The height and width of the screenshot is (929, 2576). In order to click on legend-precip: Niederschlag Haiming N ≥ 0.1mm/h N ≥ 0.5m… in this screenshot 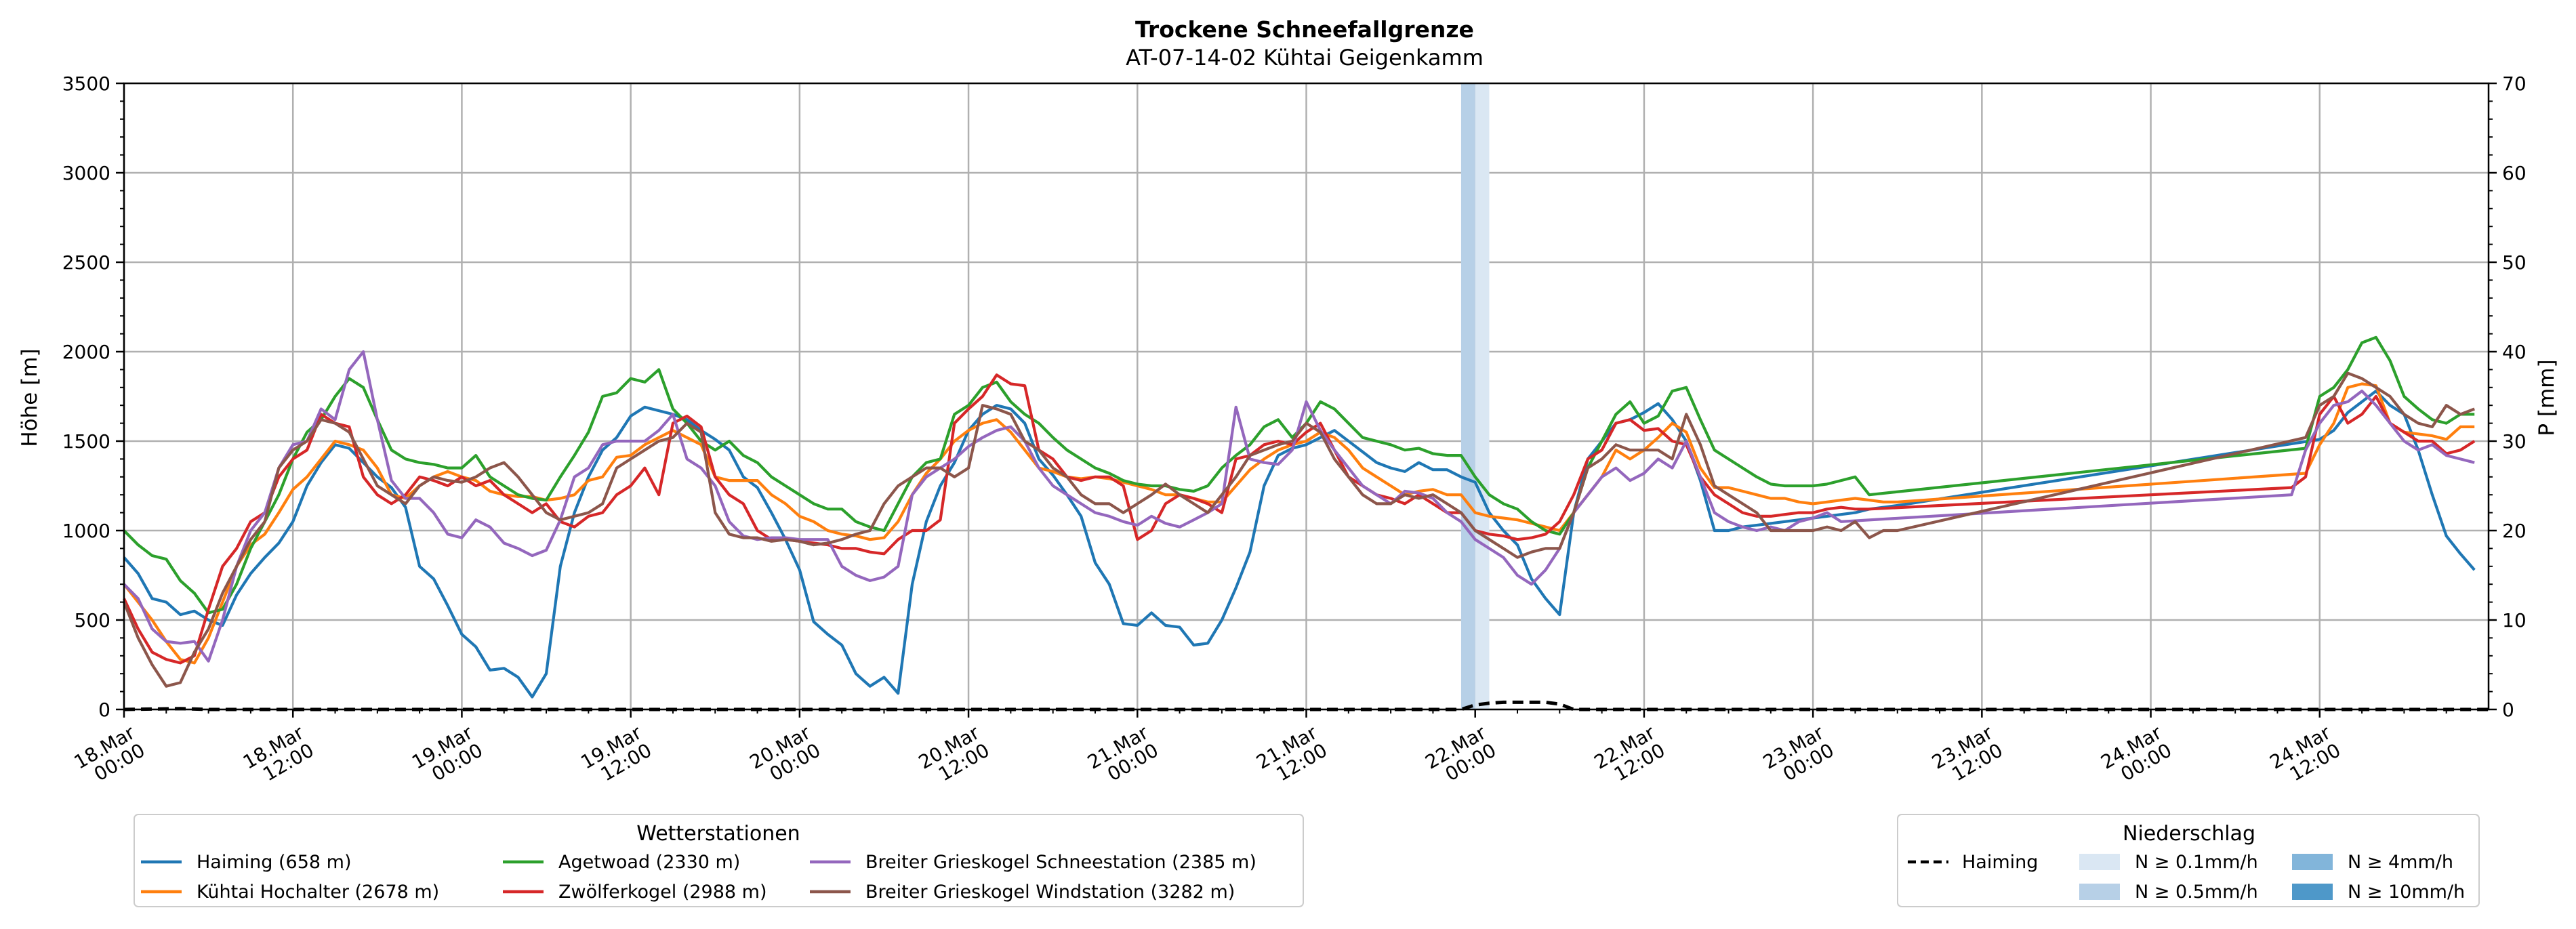, I will do `click(2188, 860)`.